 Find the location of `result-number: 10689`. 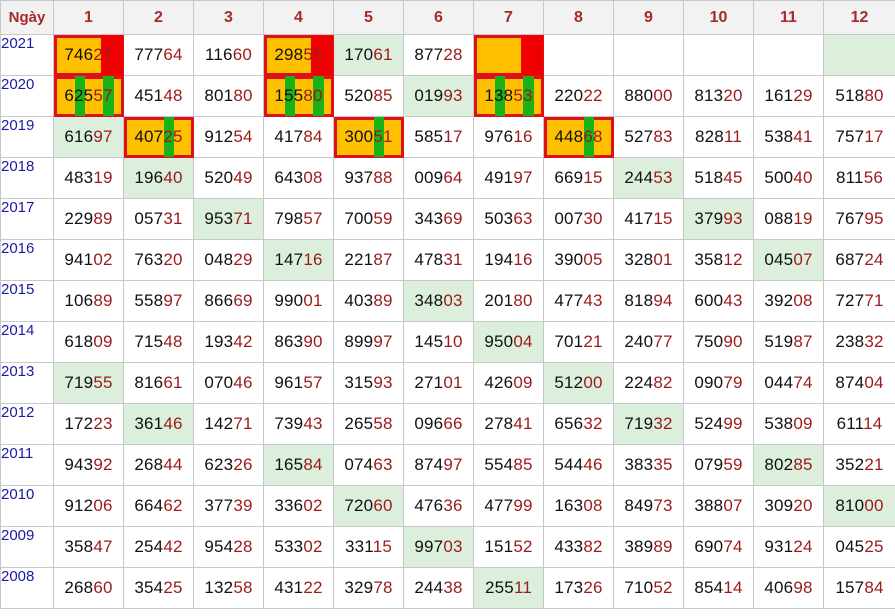

result-number: 10689 is located at coordinates (88, 300).